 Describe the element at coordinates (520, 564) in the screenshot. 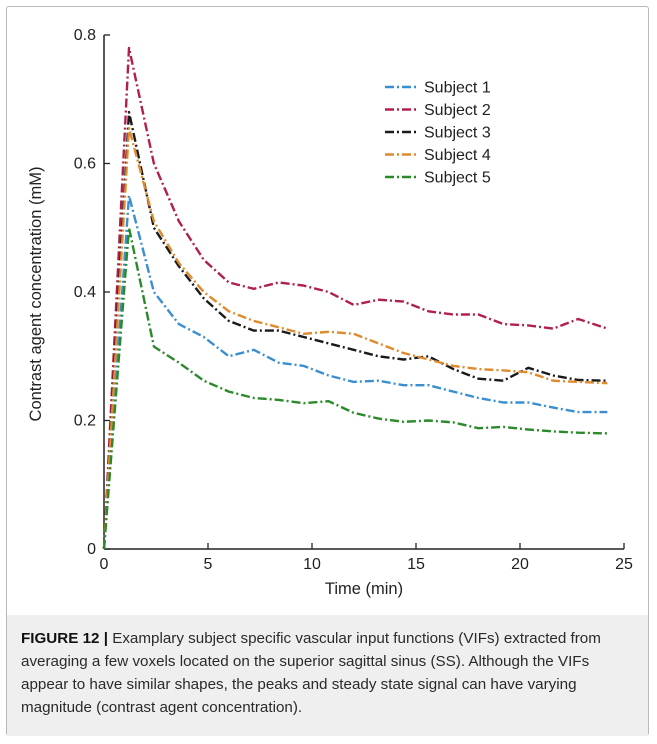

I see `x-tick-label: 20` at that location.